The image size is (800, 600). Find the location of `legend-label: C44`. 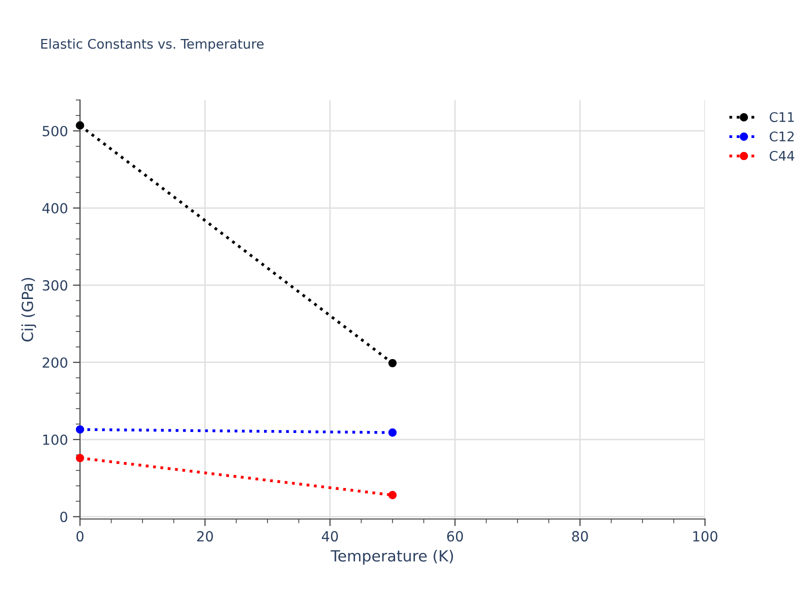

legend-label: C44 is located at coordinates (782, 155).